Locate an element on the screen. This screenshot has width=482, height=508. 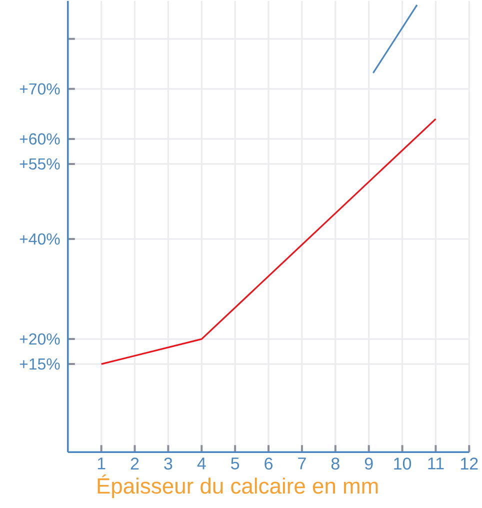
x-tick-label: 8 is located at coordinates (335, 464).